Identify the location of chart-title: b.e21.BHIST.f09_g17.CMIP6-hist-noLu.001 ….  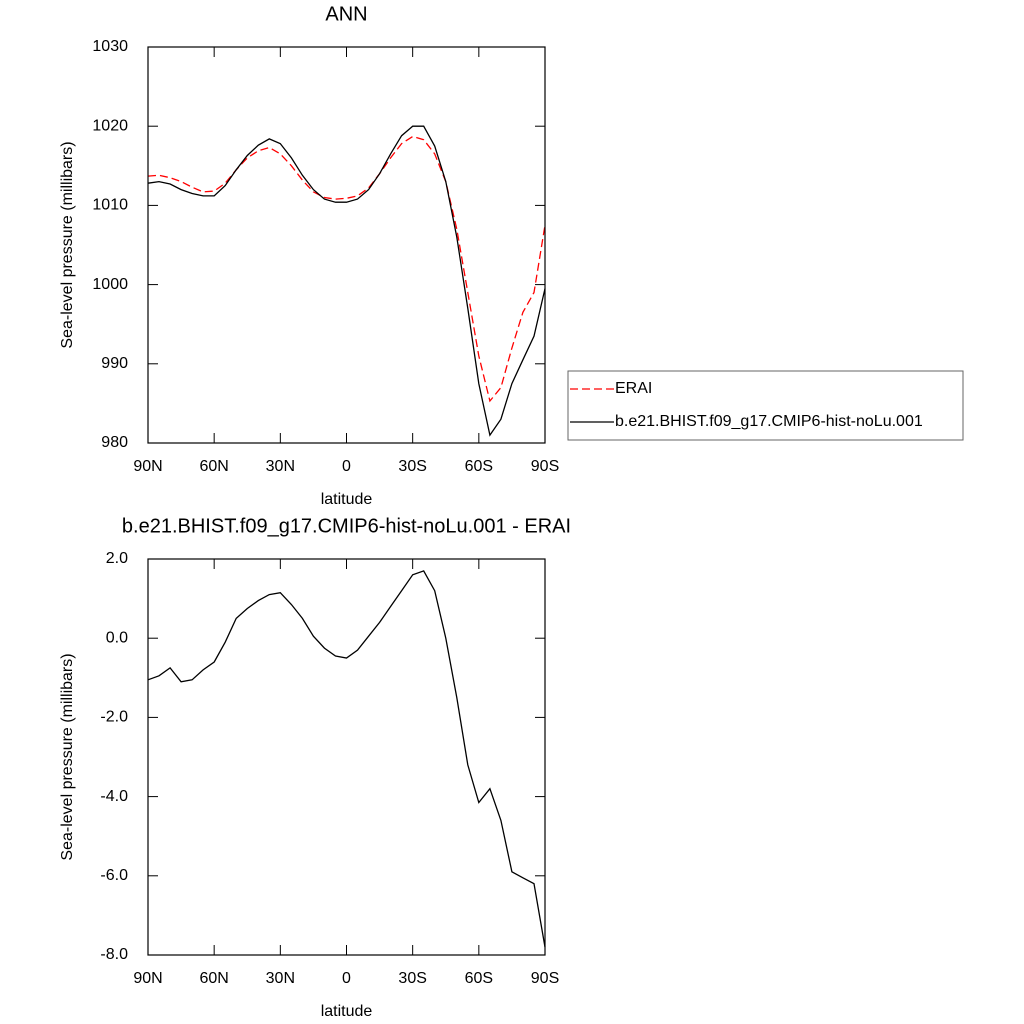
(346, 526).